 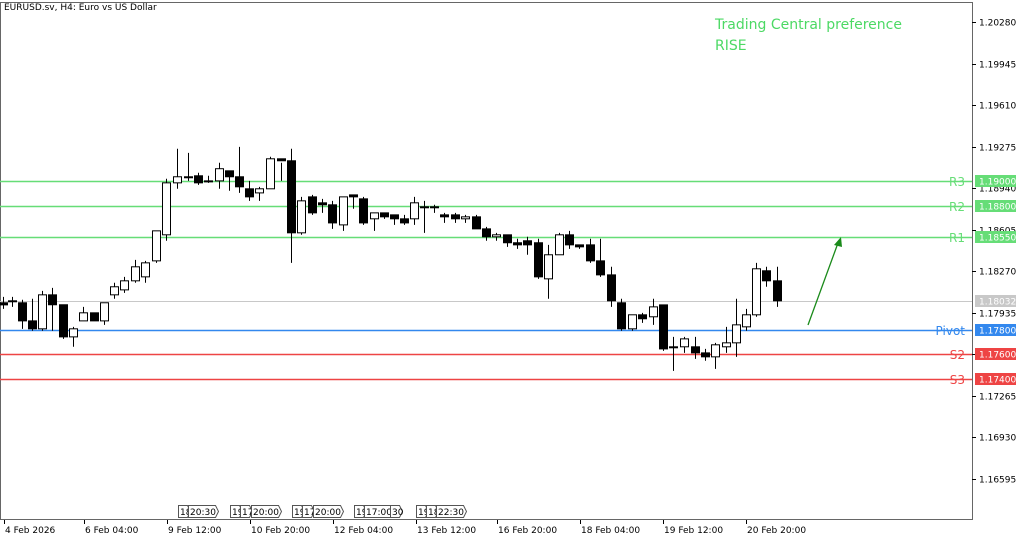 What do you see at coordinates (731, 46) in the screenshot?
I see `preference-direction: RISE` at bounding box center [731, 46].